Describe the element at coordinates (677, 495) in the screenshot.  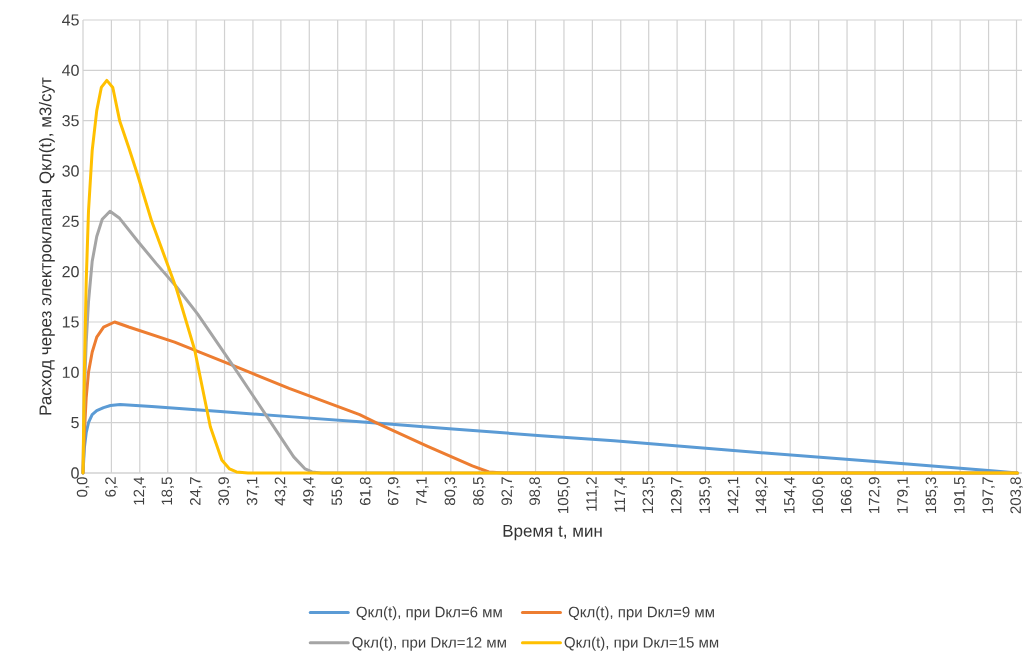
I see `x-tick-label: 129,7` at that location.